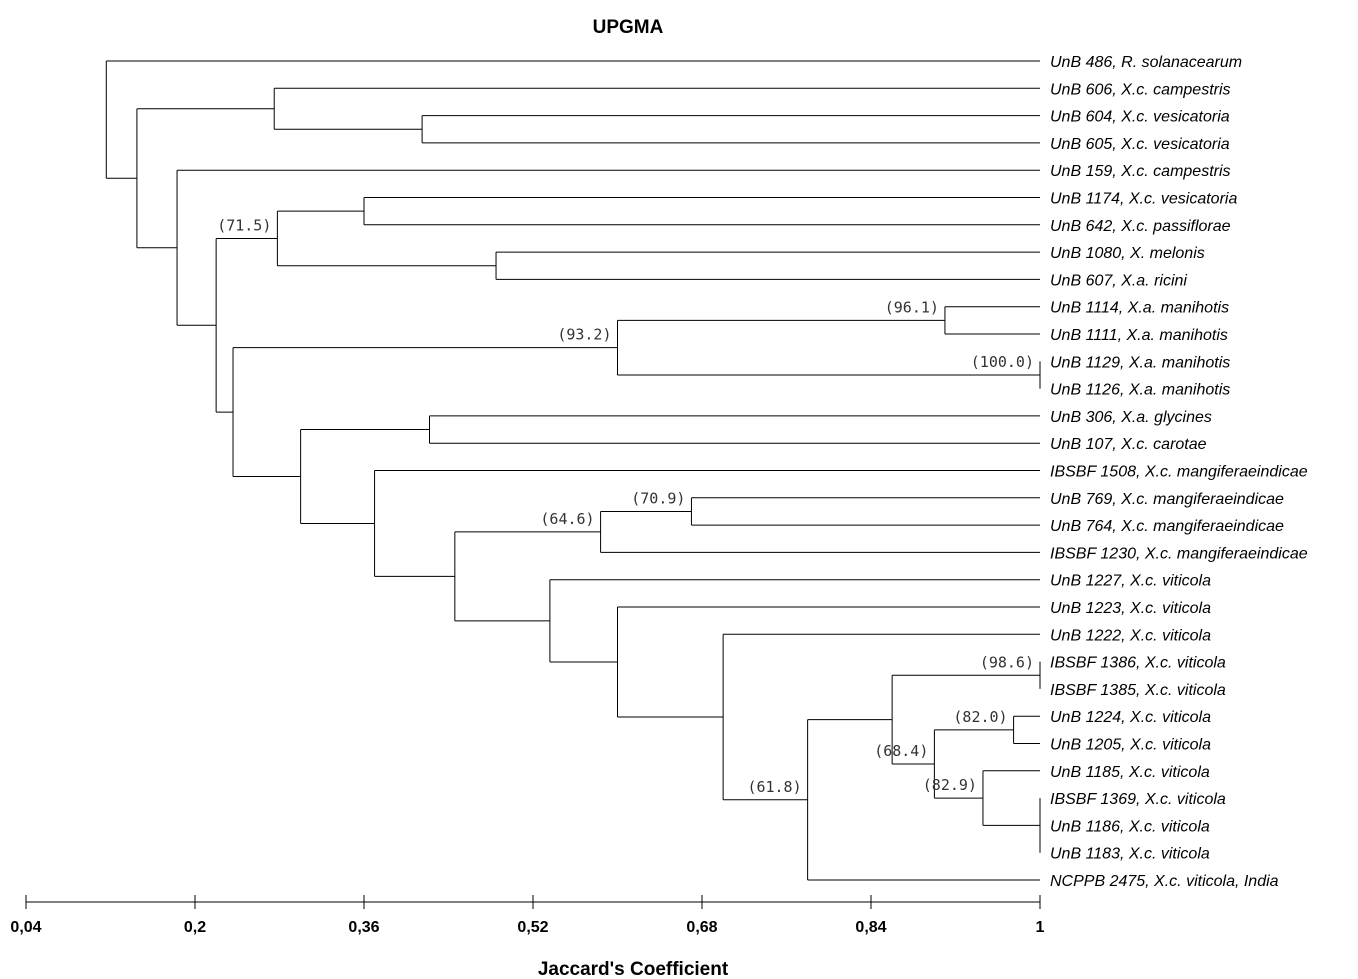  I want to click on x-axis-label: Jaccard's Coefficient, so click(633, 969).